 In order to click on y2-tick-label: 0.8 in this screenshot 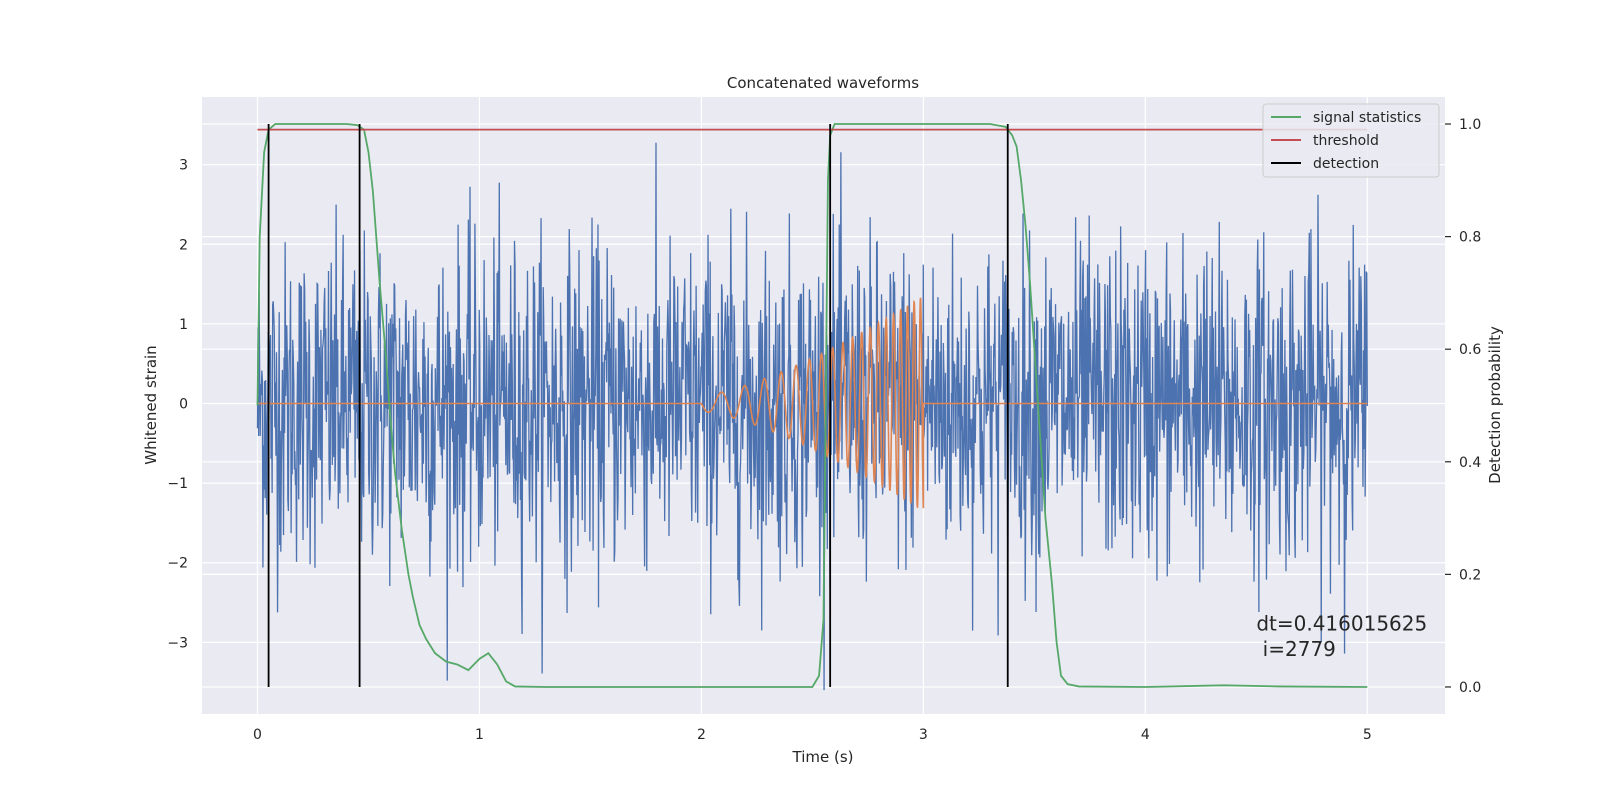, I will do `click(1470, 238)`.